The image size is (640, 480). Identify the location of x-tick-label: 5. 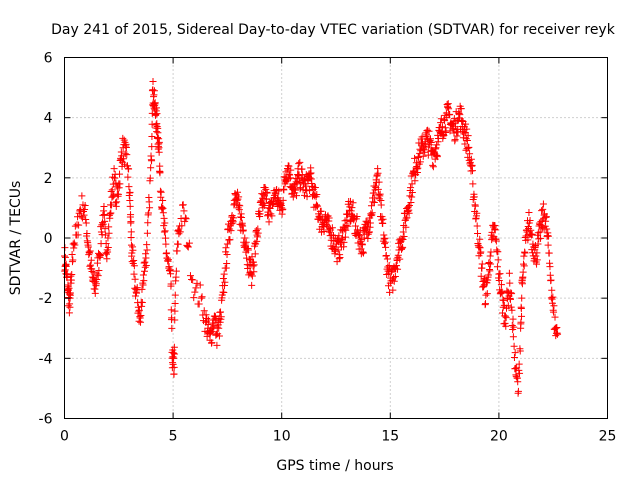
(173, 437).